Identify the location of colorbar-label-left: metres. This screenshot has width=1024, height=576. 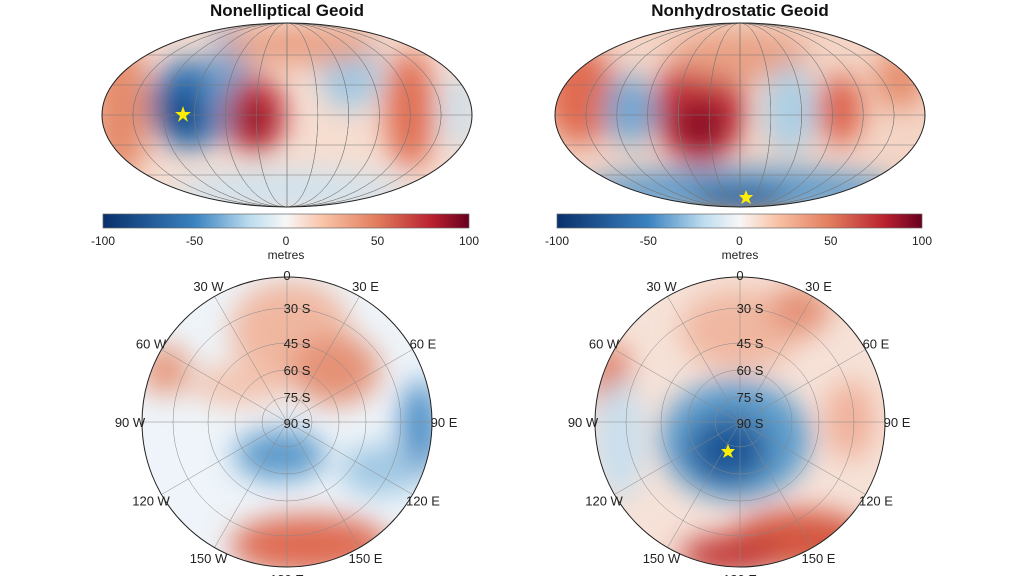
(286, 255).